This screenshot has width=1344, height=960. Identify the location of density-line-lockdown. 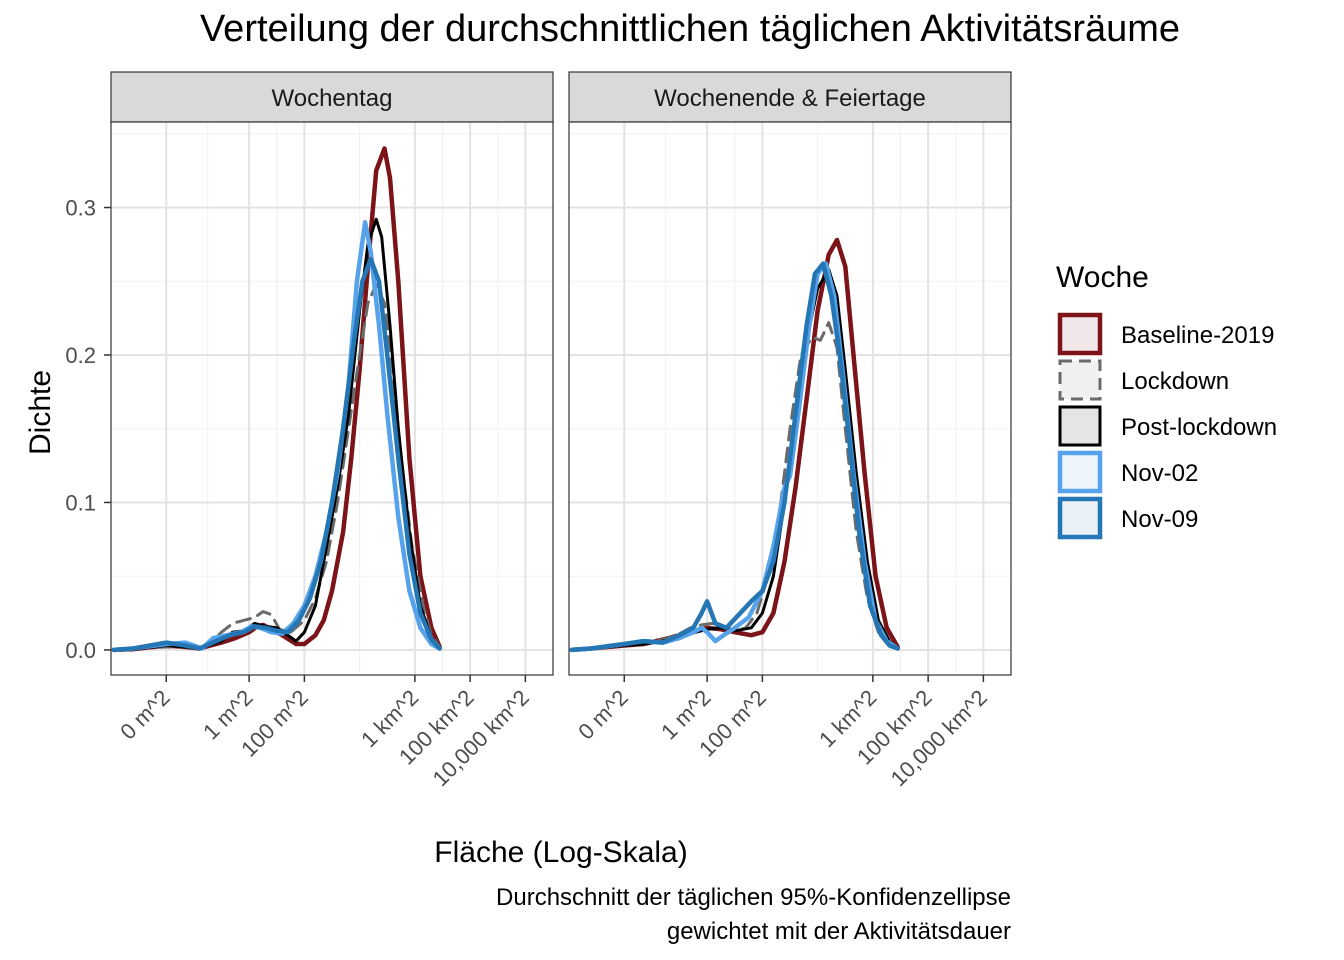
(735, 486).